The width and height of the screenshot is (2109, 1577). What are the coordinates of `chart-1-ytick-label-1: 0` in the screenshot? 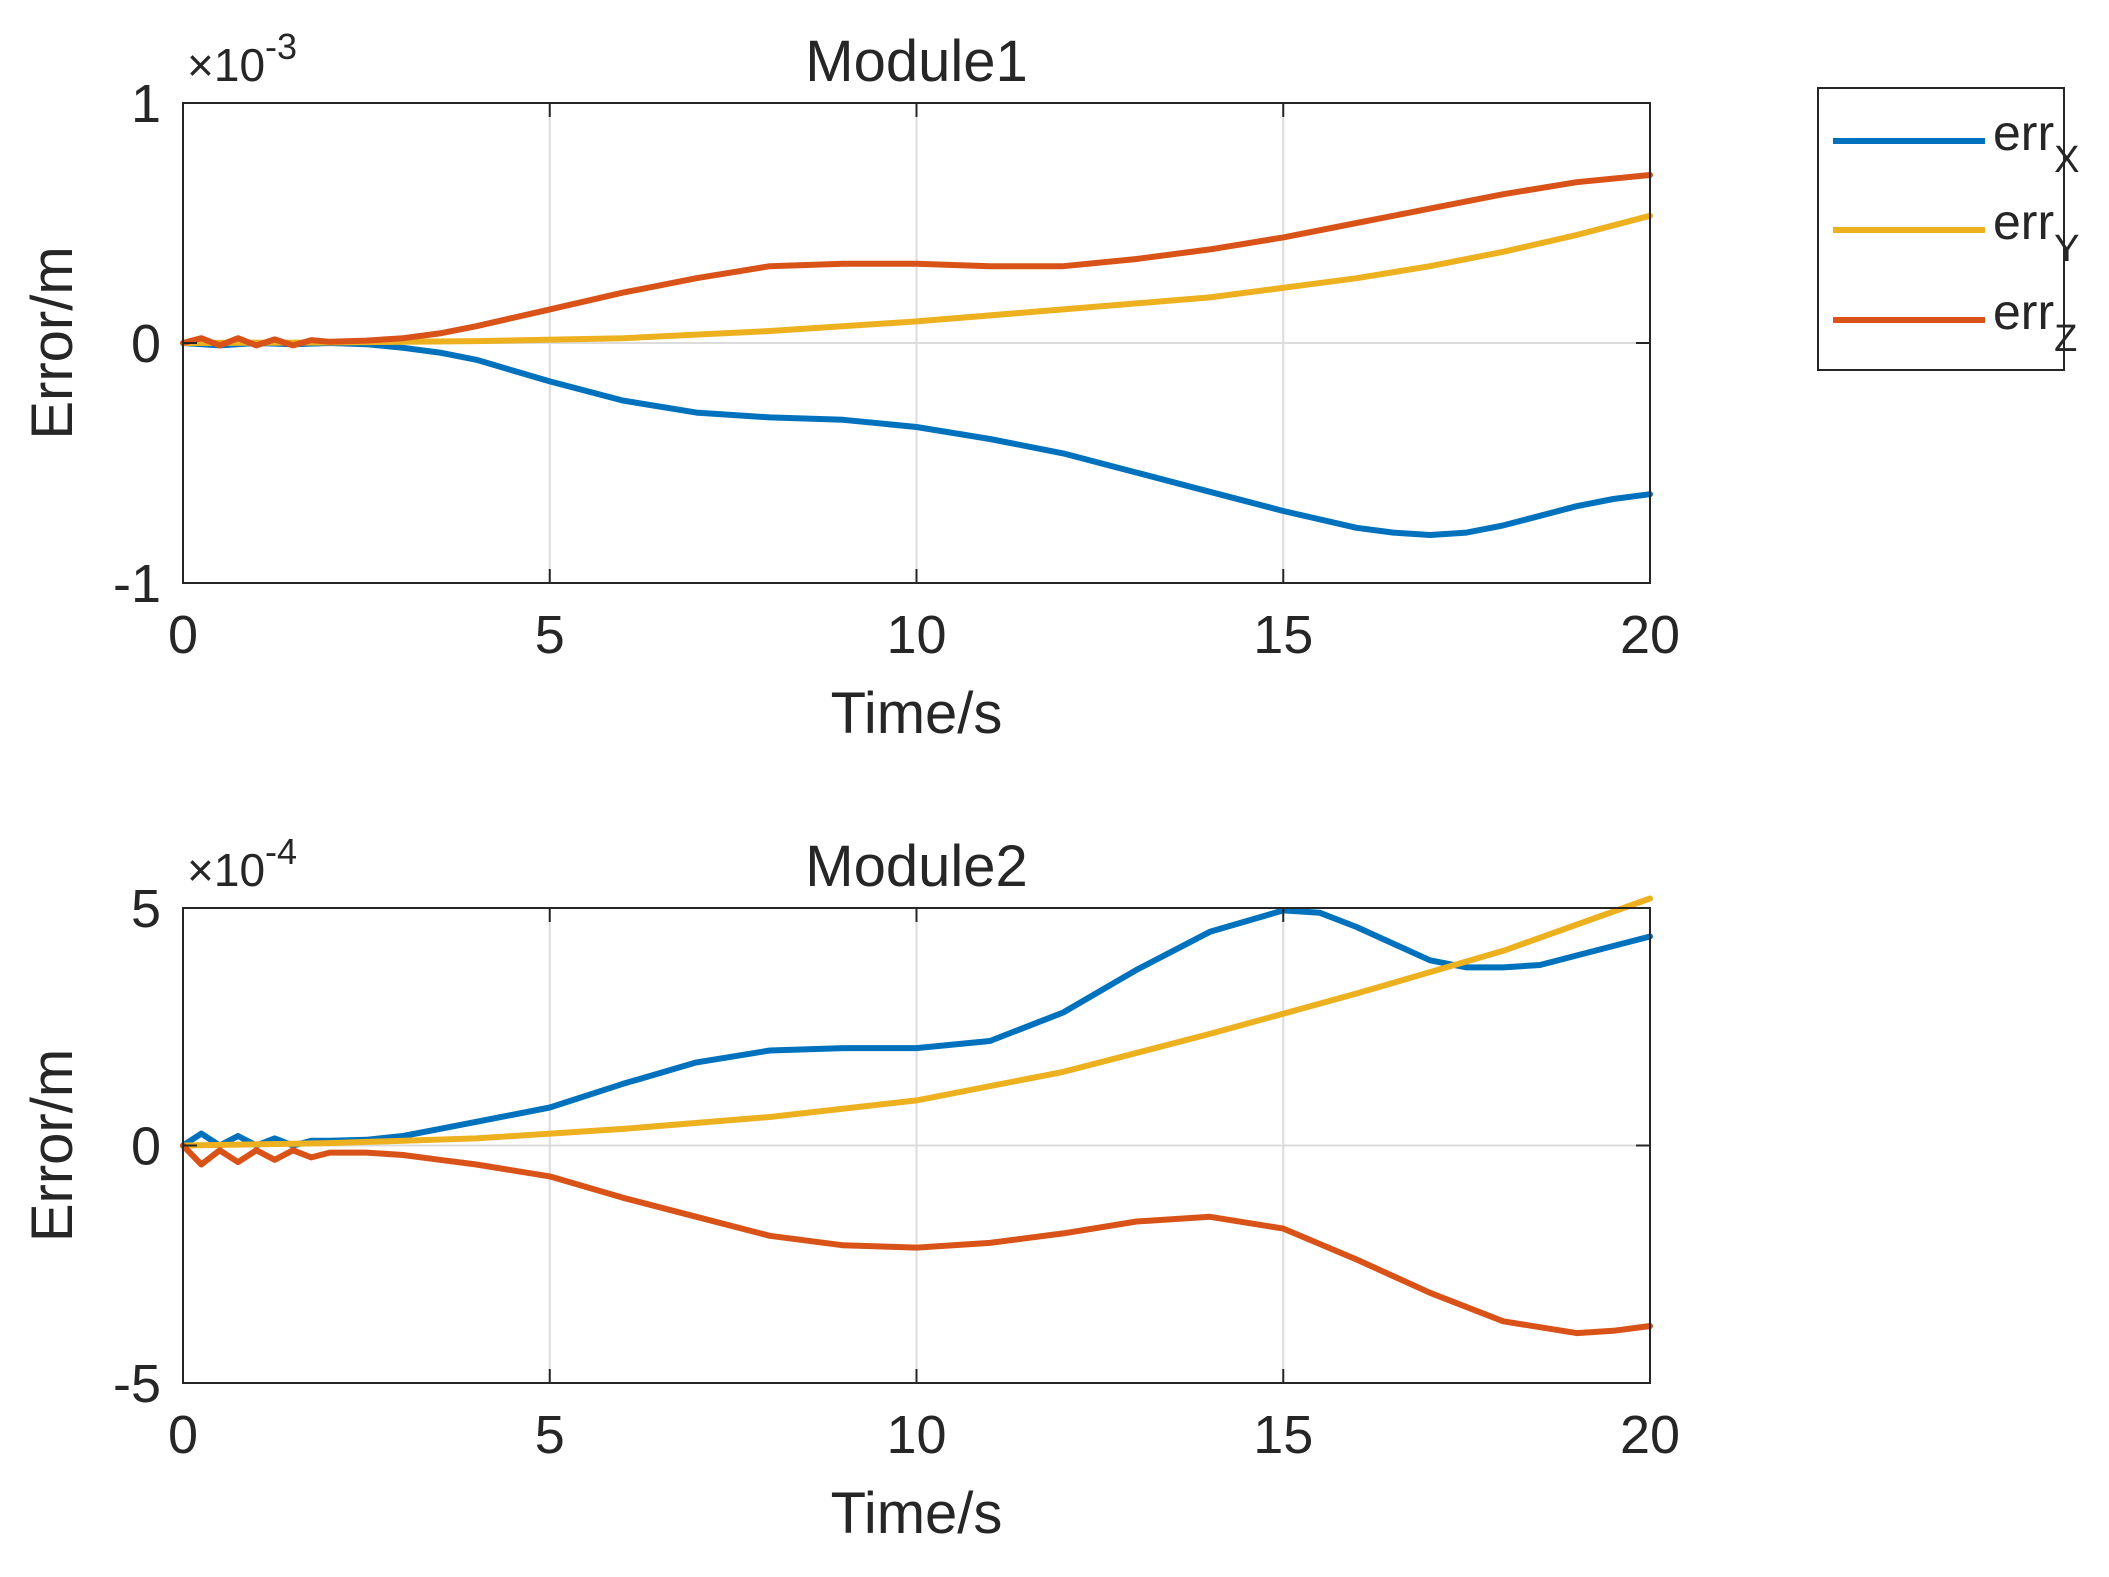 It's located at (146, 344).